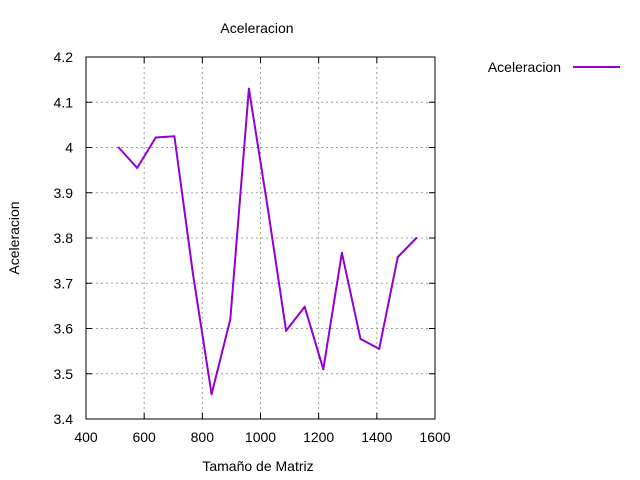 The image size is (640, 480). What do you see at coordinates (64, 329) in the screenshot?
I see `y-tick-label: 3.6` at bounding box center [64, 329].